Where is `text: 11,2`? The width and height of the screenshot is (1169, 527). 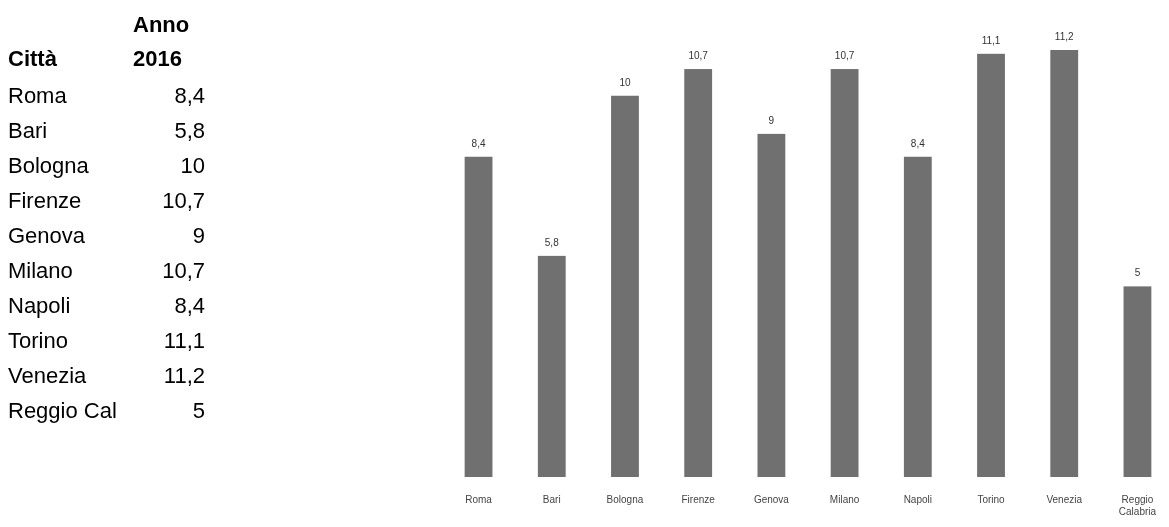 text: 11,2 is located at coordinates (184, 375).